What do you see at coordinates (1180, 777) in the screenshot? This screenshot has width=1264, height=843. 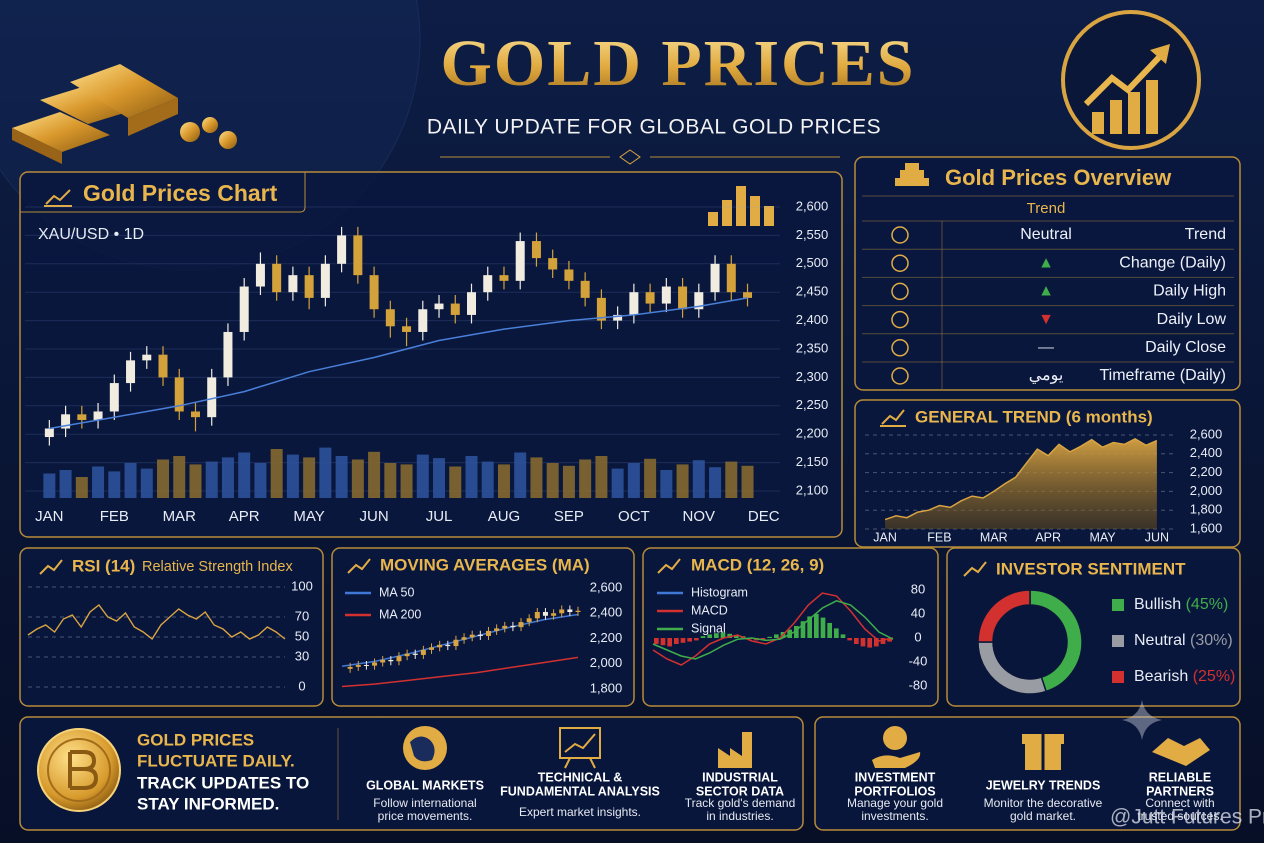 I see `feature-title: RELIABLE` at bounding box center [1180, 777].